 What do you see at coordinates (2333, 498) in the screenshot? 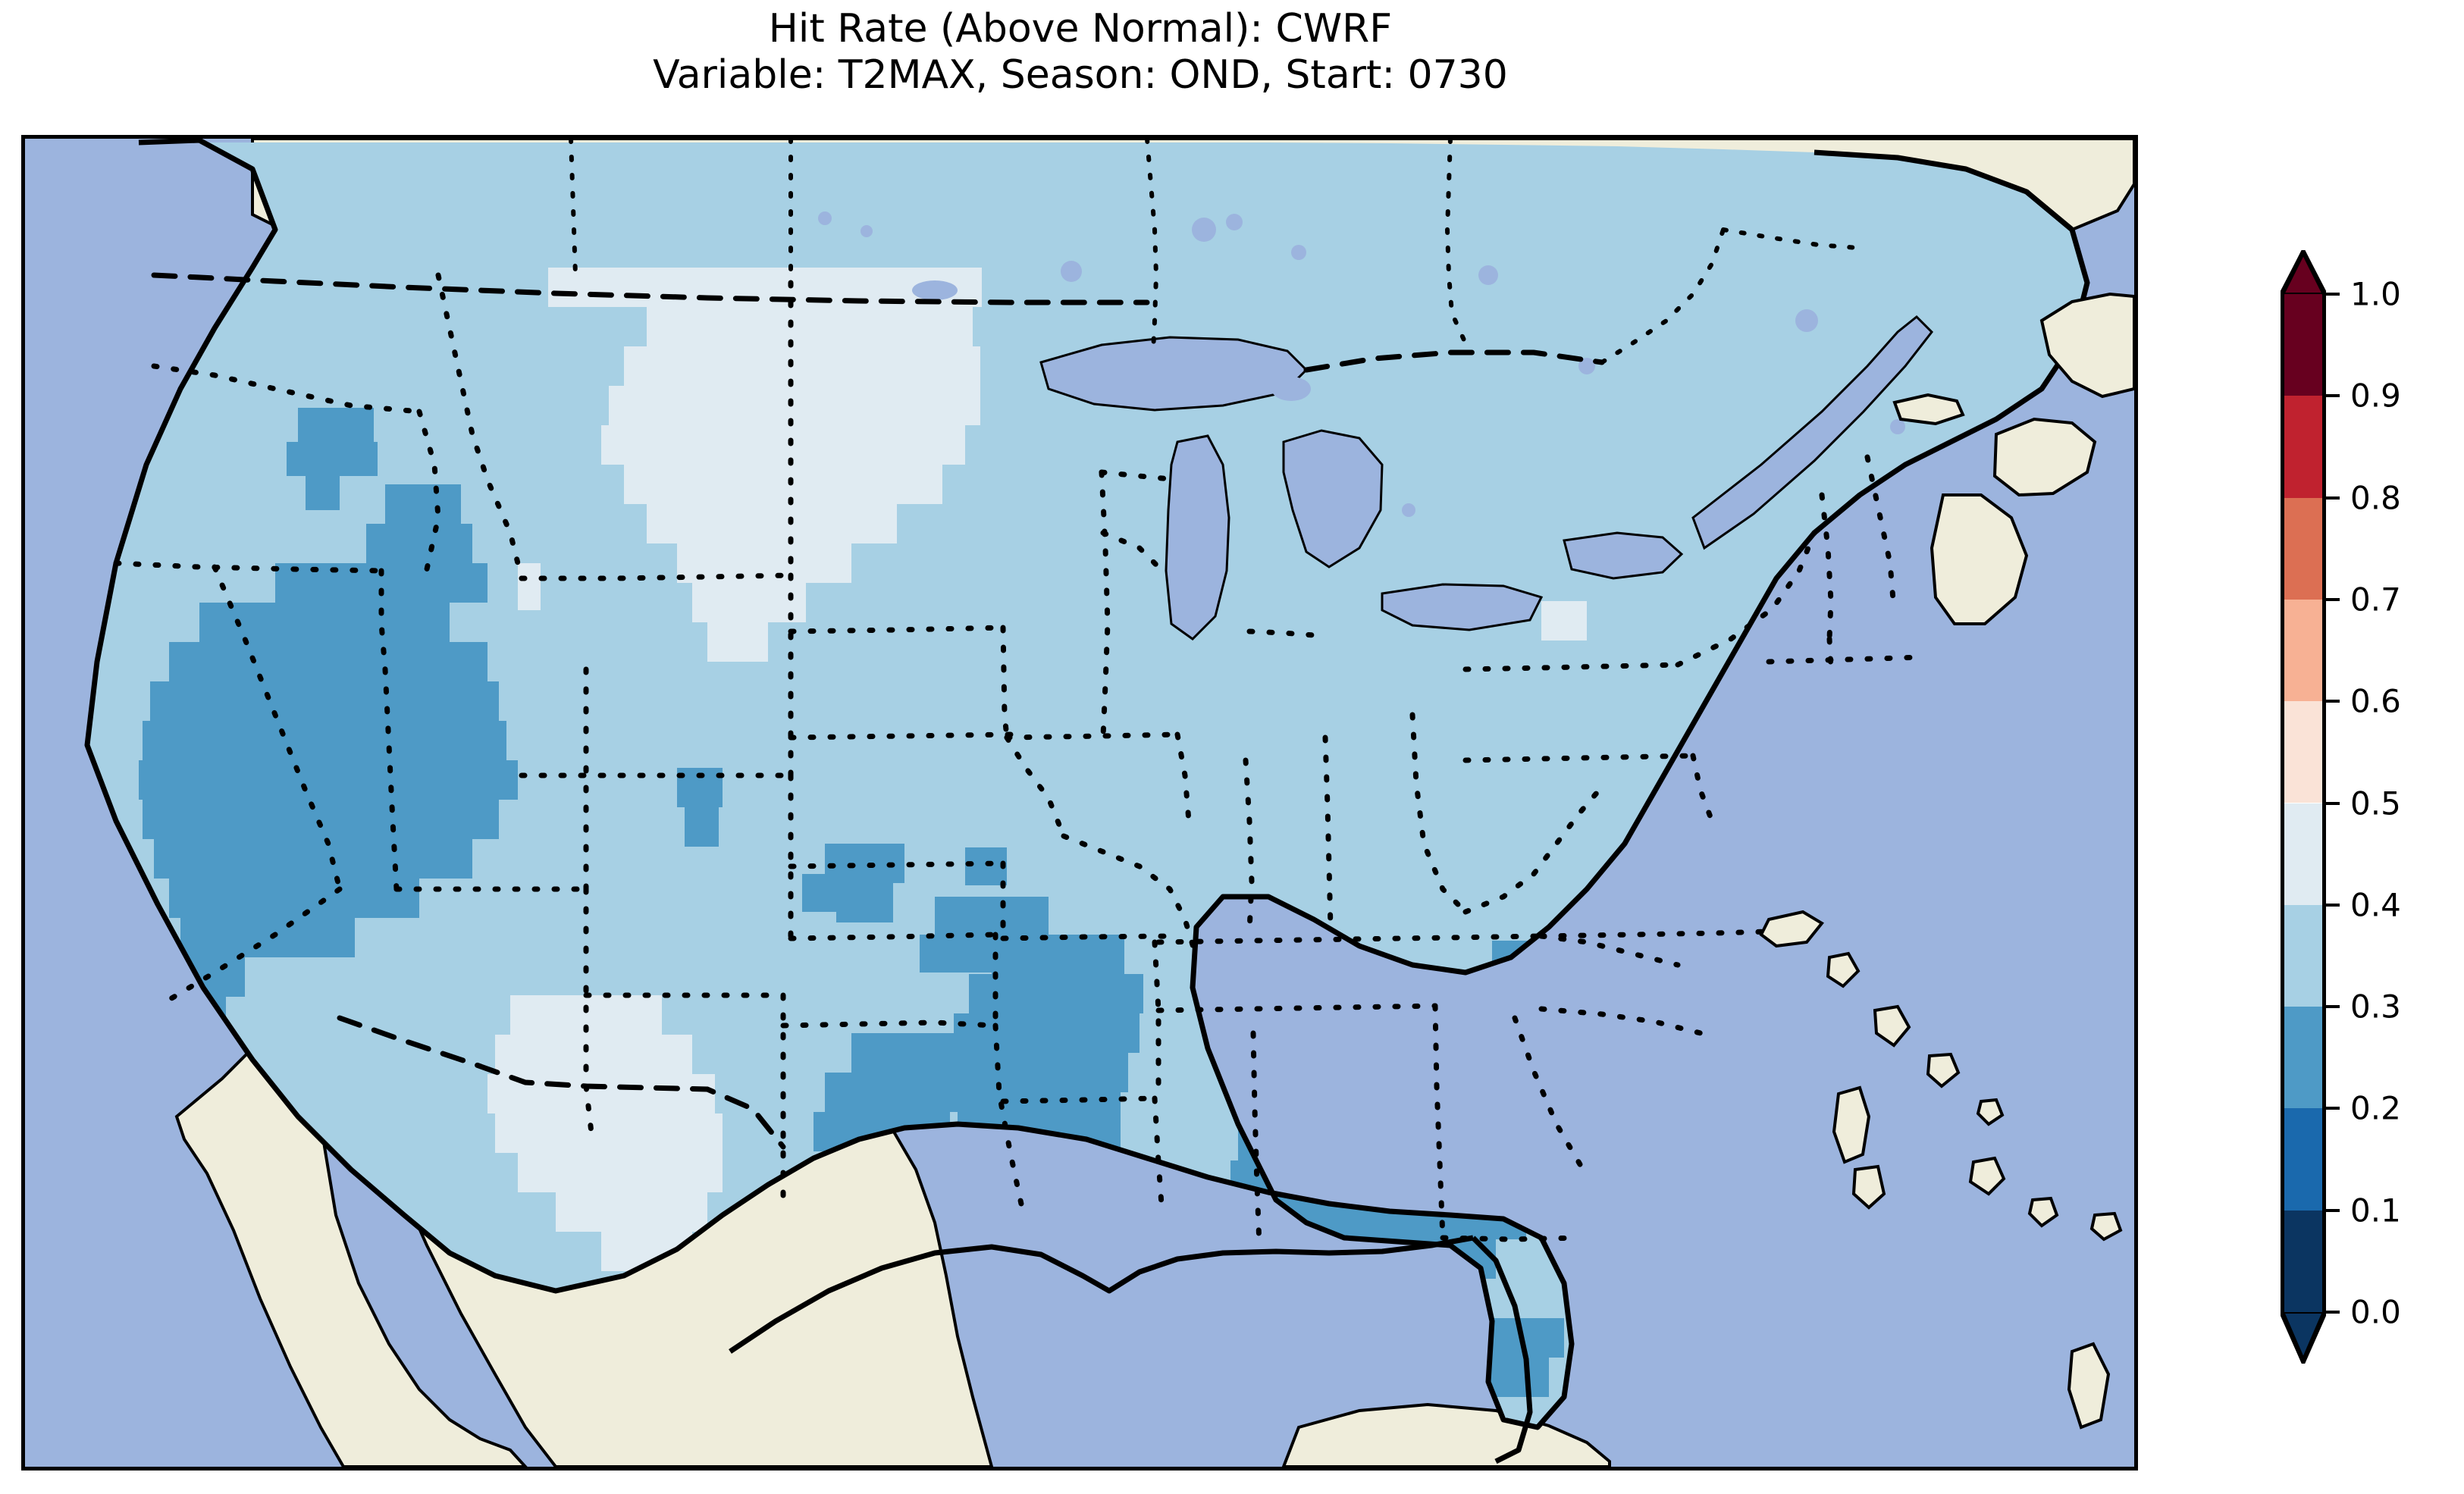
I see `colorbar-tick-0.8` at bounding box center [2333, 498].